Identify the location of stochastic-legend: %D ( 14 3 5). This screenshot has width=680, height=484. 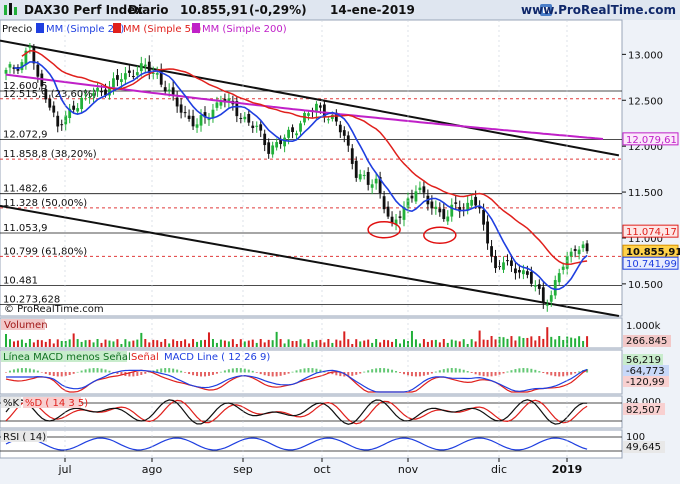
(56, 403).